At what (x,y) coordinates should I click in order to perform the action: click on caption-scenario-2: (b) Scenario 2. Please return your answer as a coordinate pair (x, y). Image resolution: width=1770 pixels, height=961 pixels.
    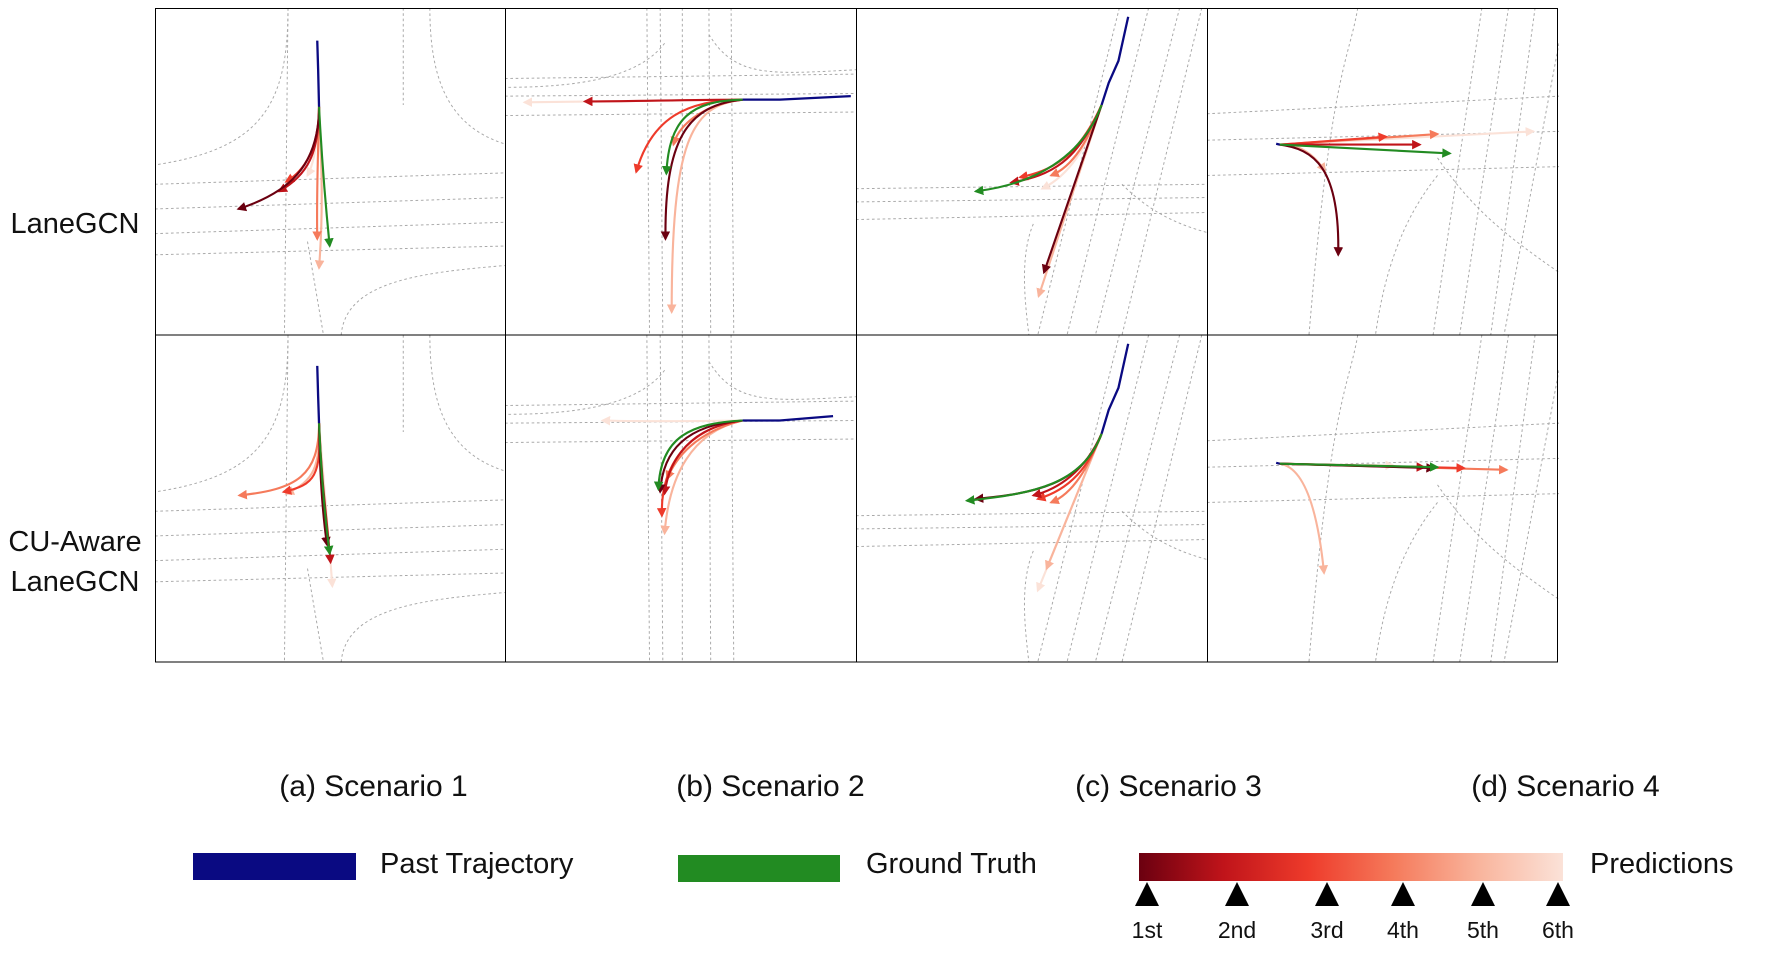
    Looking at the image, I should click on (770, 786).